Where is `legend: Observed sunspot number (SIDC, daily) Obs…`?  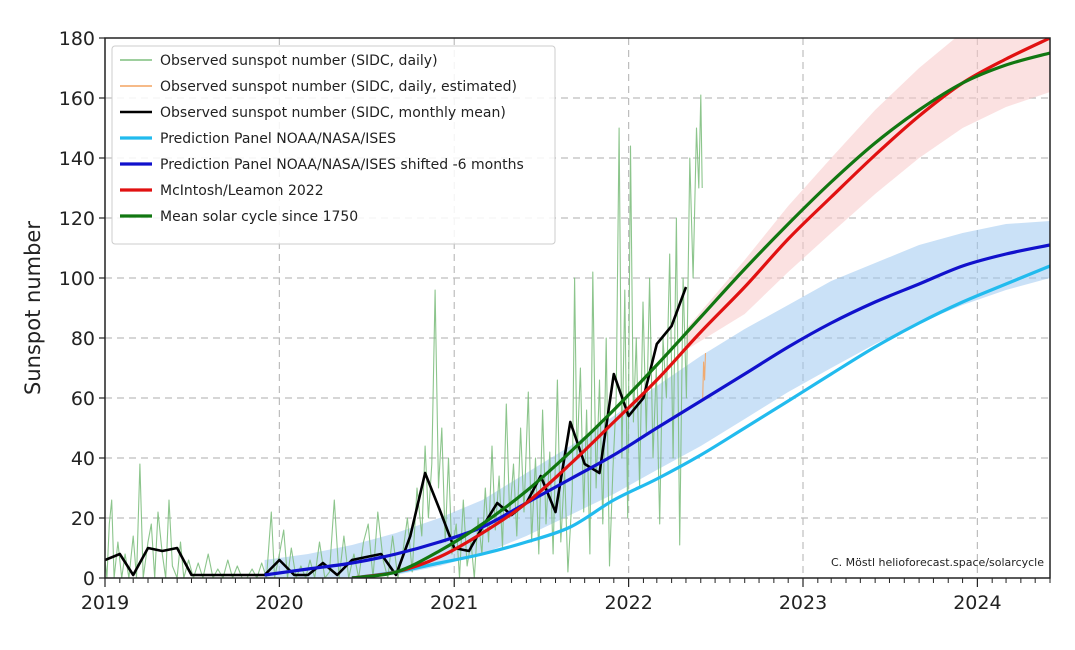 legend: Observed sunspot number (SIDC, daily) Obs… is located at coordinates (333, 145).